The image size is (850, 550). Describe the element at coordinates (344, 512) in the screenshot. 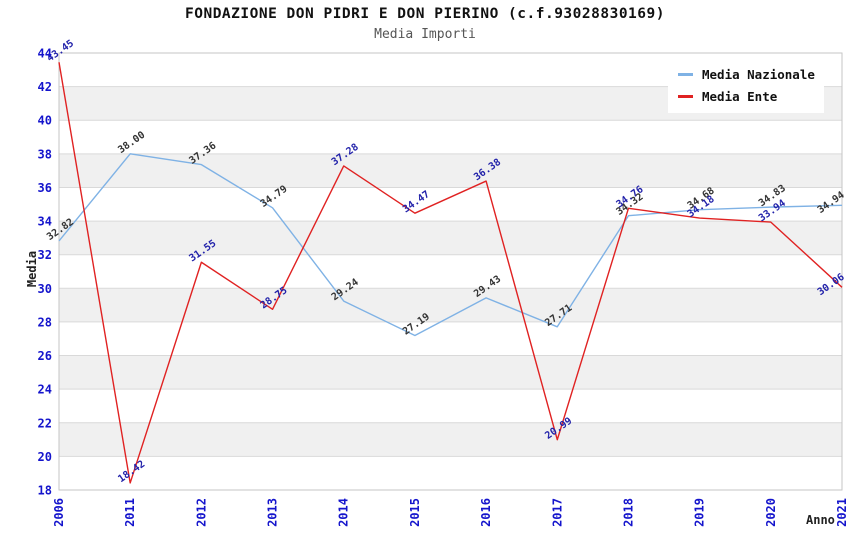

I see `svg-text: 2014` at that location.